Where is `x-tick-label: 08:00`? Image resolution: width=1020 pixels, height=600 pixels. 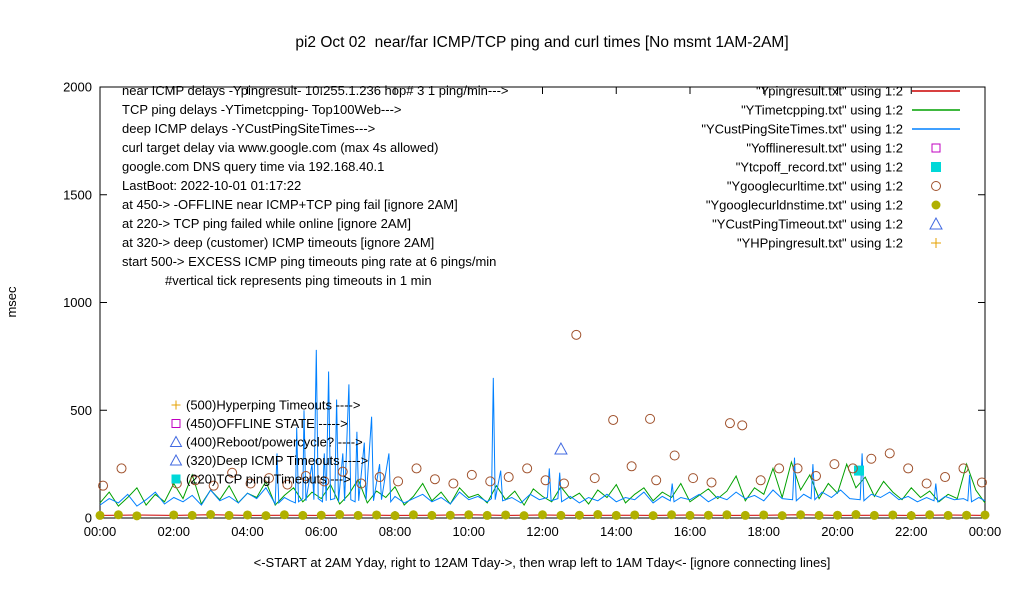 x-tick-label: 08:00 is located at coordinates (395, 531).